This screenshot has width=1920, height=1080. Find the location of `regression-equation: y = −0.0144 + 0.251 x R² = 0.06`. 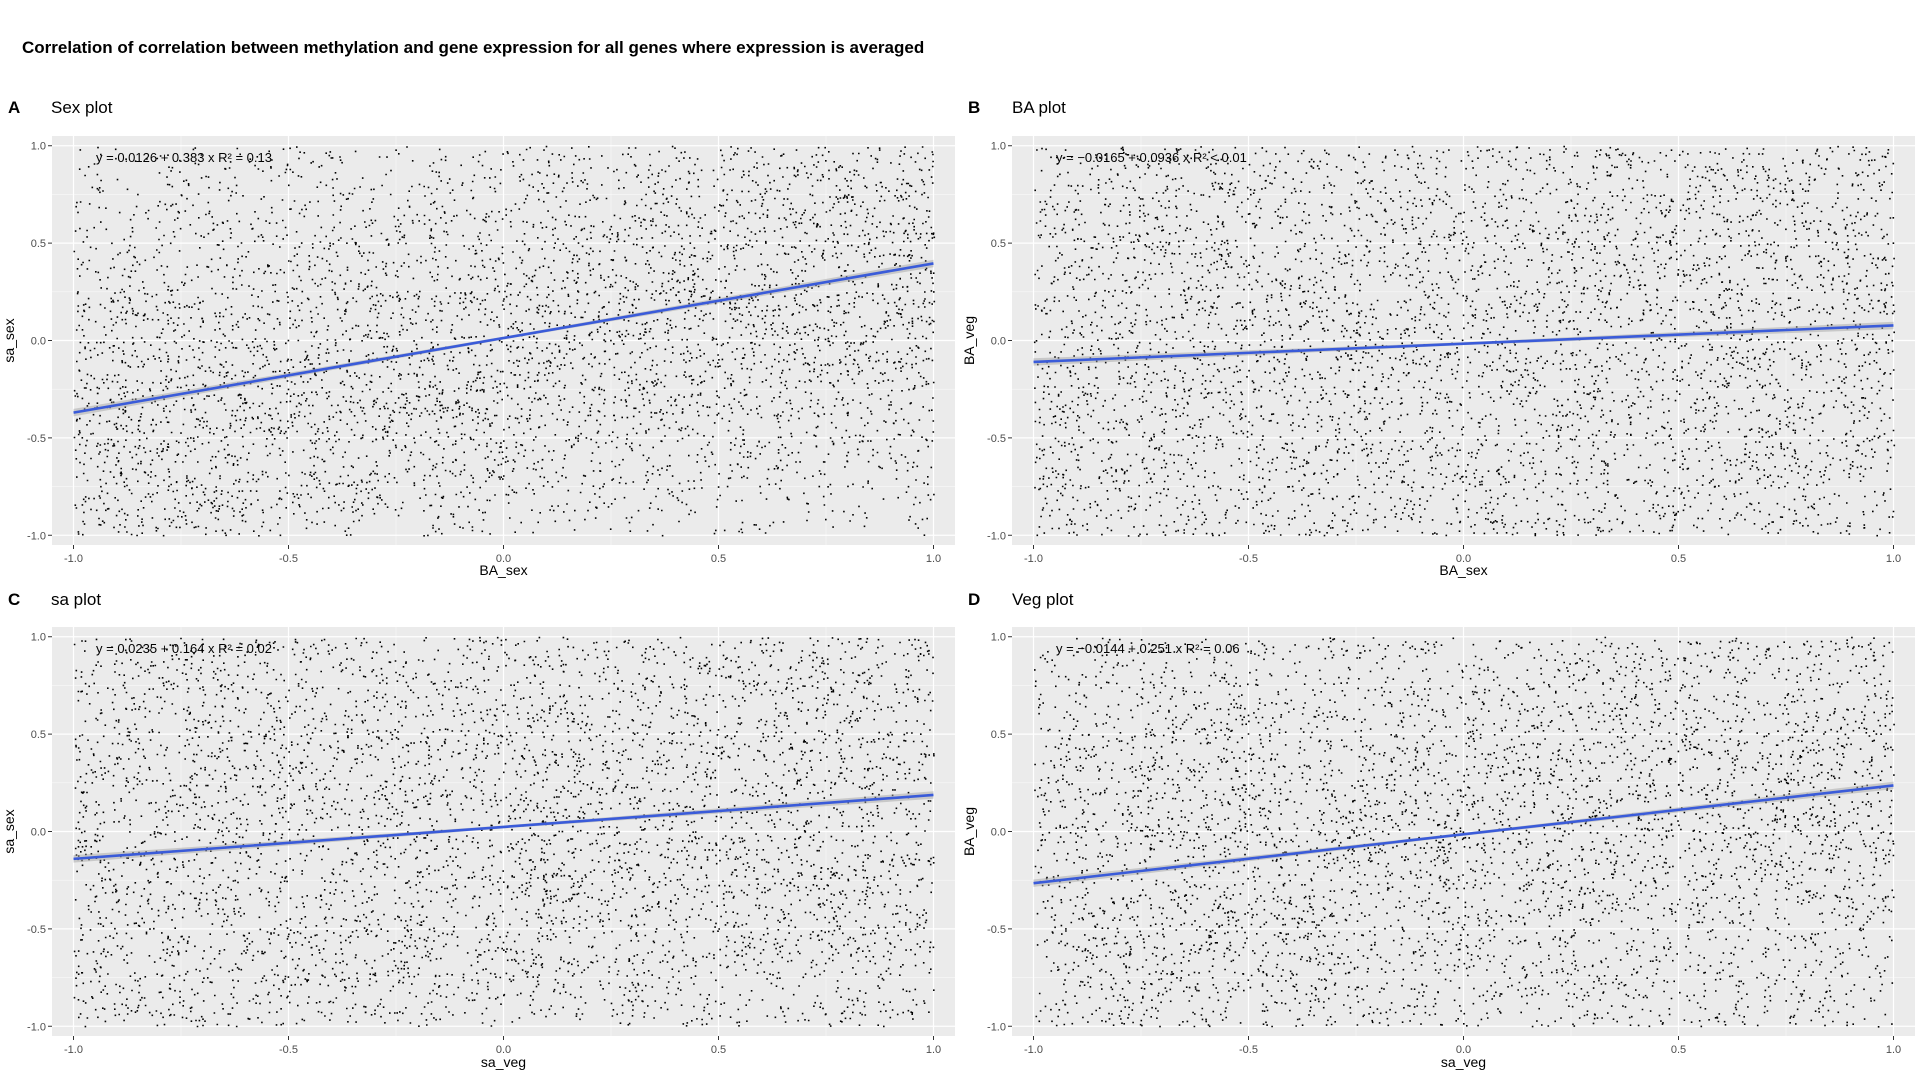

regression-equation: y = −0.0144 + 0.251 x R² = 0.06 is located at coordinates (1148, 648).